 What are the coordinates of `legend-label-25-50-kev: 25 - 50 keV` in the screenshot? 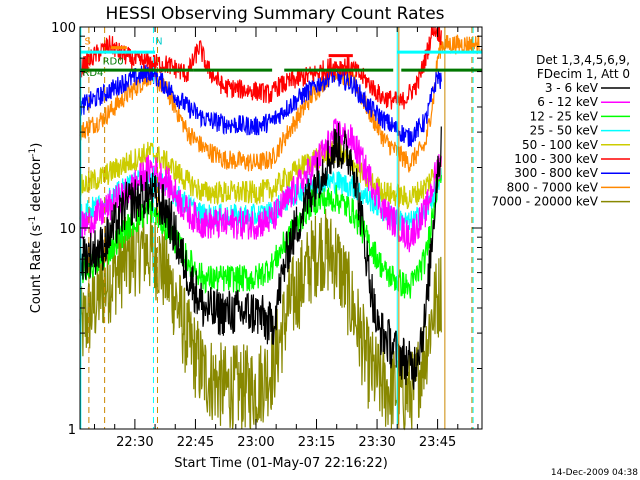 It's located at (564, 131).